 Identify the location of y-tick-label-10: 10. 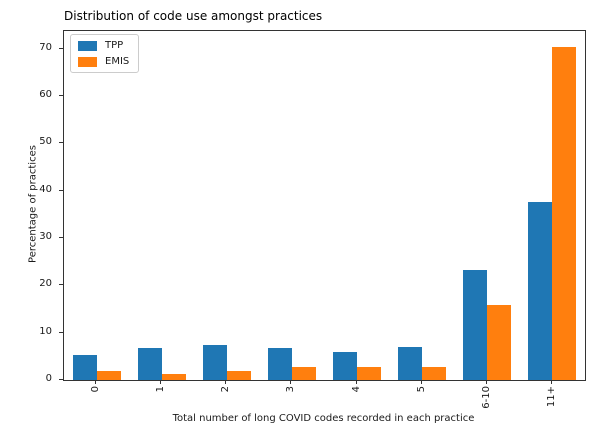
(45, 331).